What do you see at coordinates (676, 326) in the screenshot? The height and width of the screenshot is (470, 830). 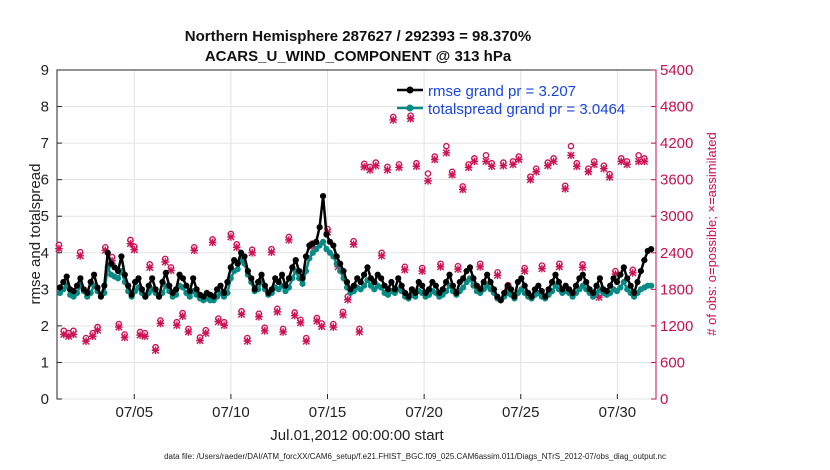 I see `y2-tick-label: 1200` at bounding box center [676, 326].